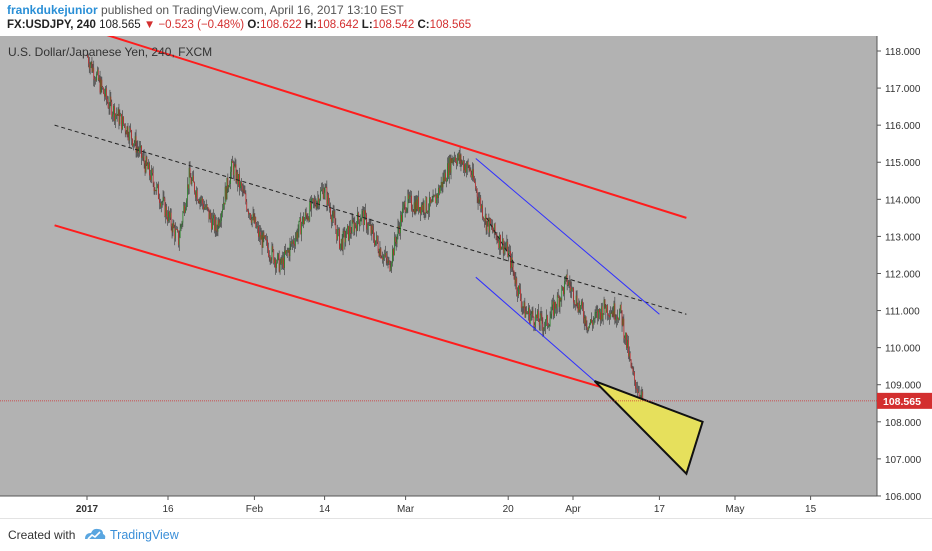 The image size is (932, 551). Describe the element at coordinates (648, 428) in the screenshot. I see `target-triangle` at that location.